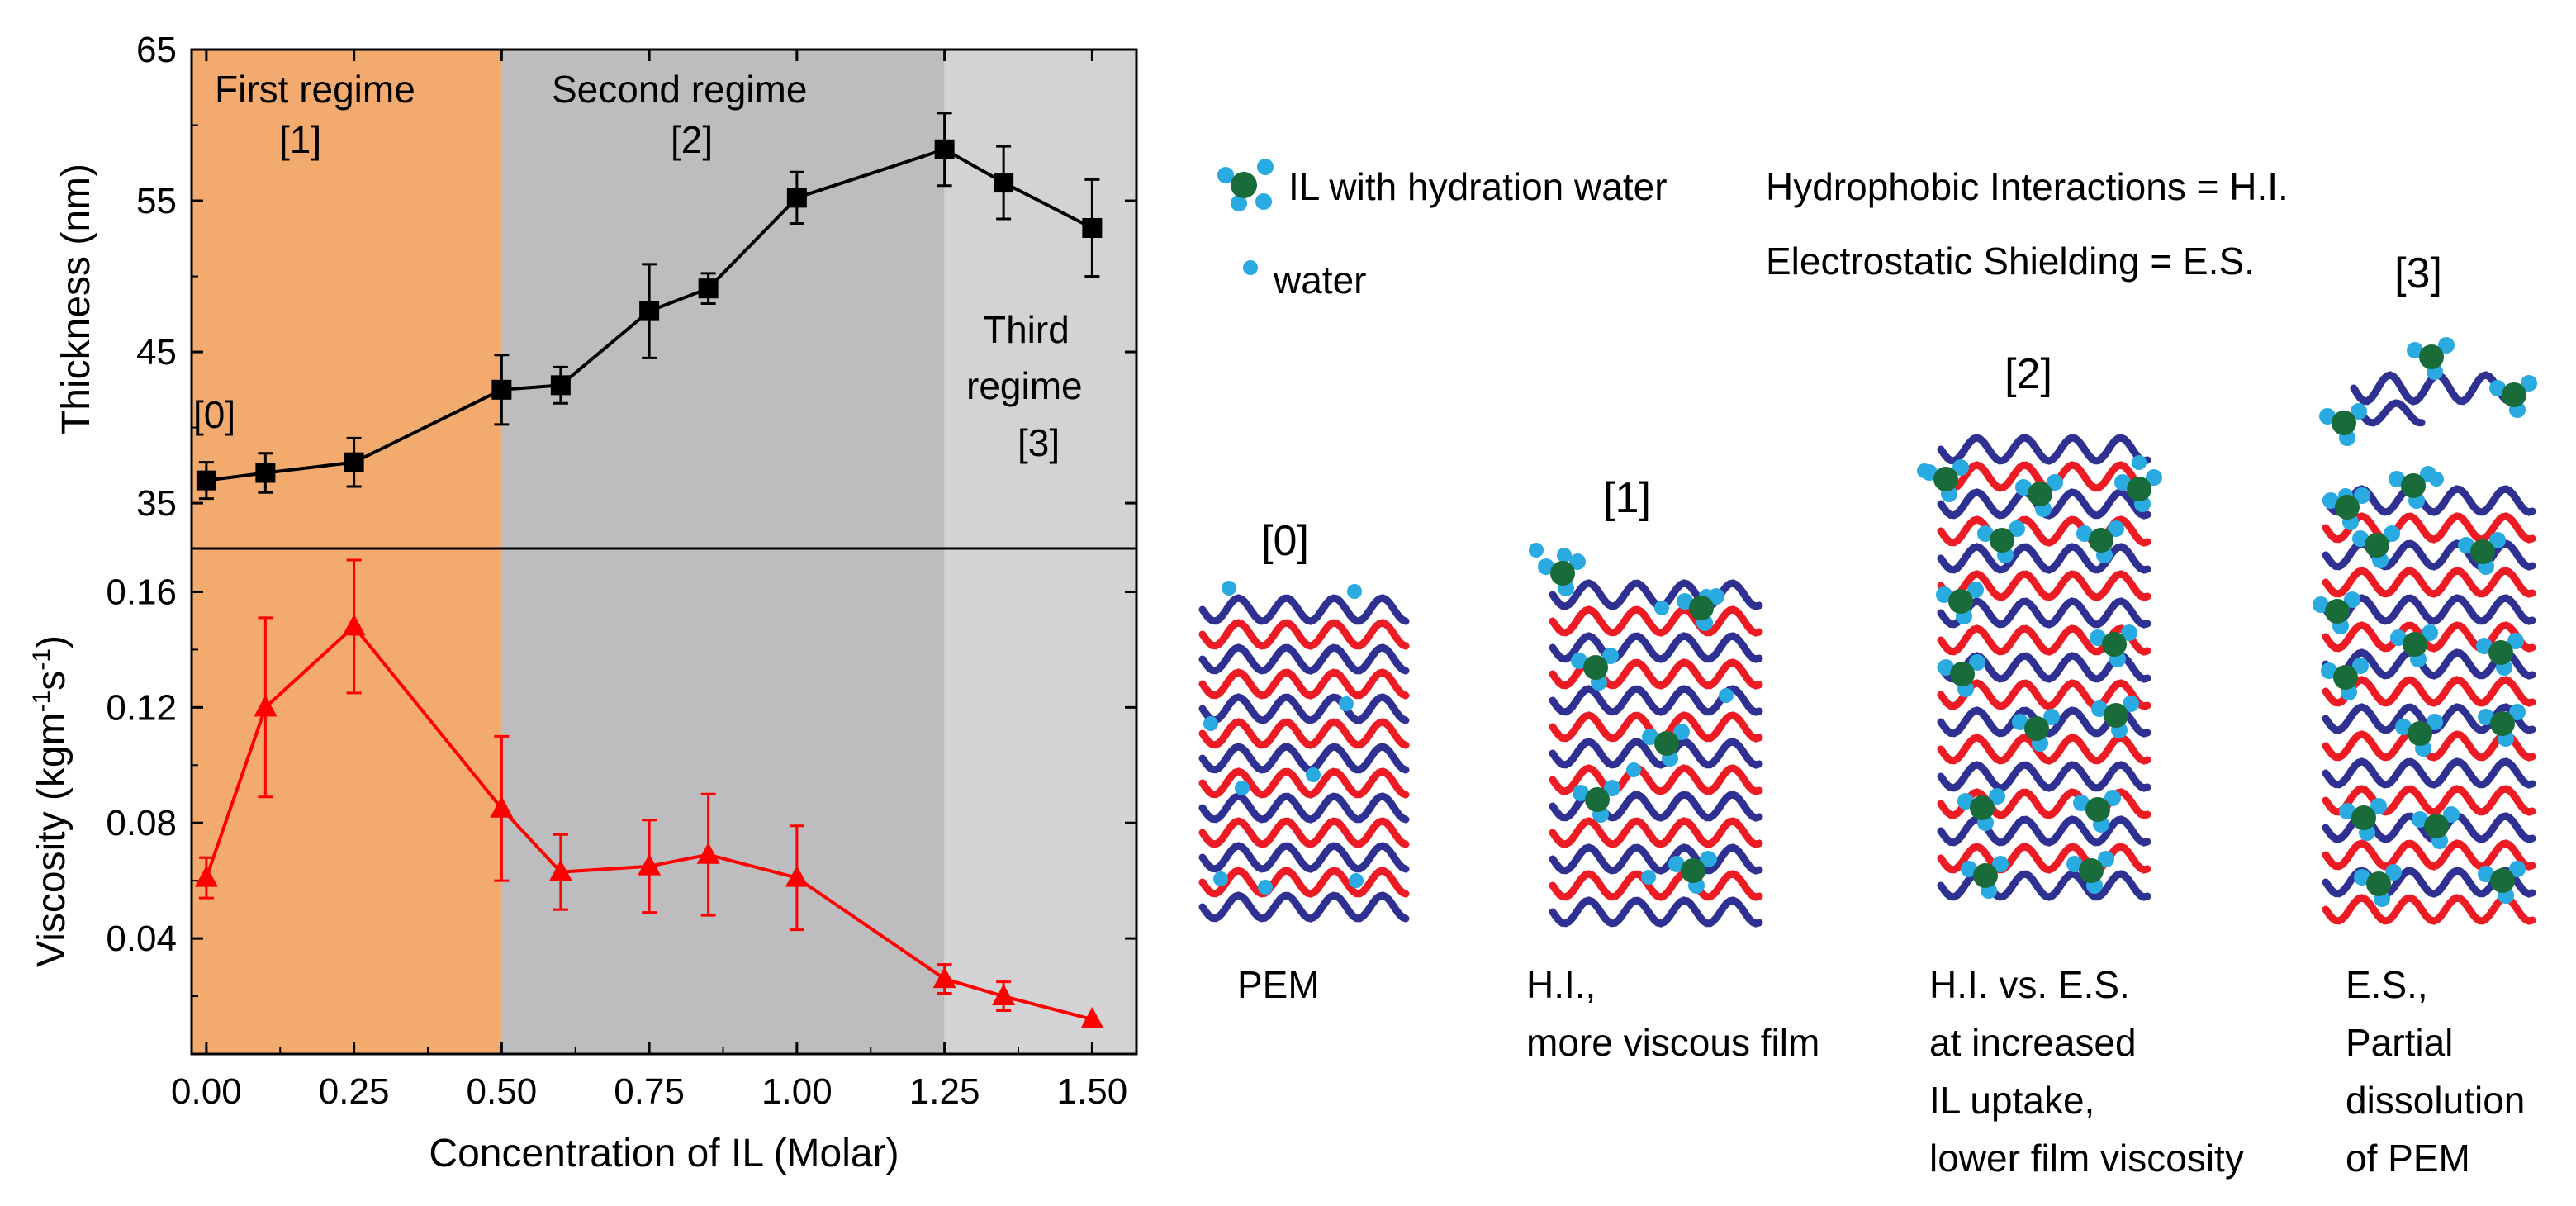 This screenshot has width=2576, height=1206. I want to click on schematic-3-caption-line1: E.S.,, so click(2387, 984).